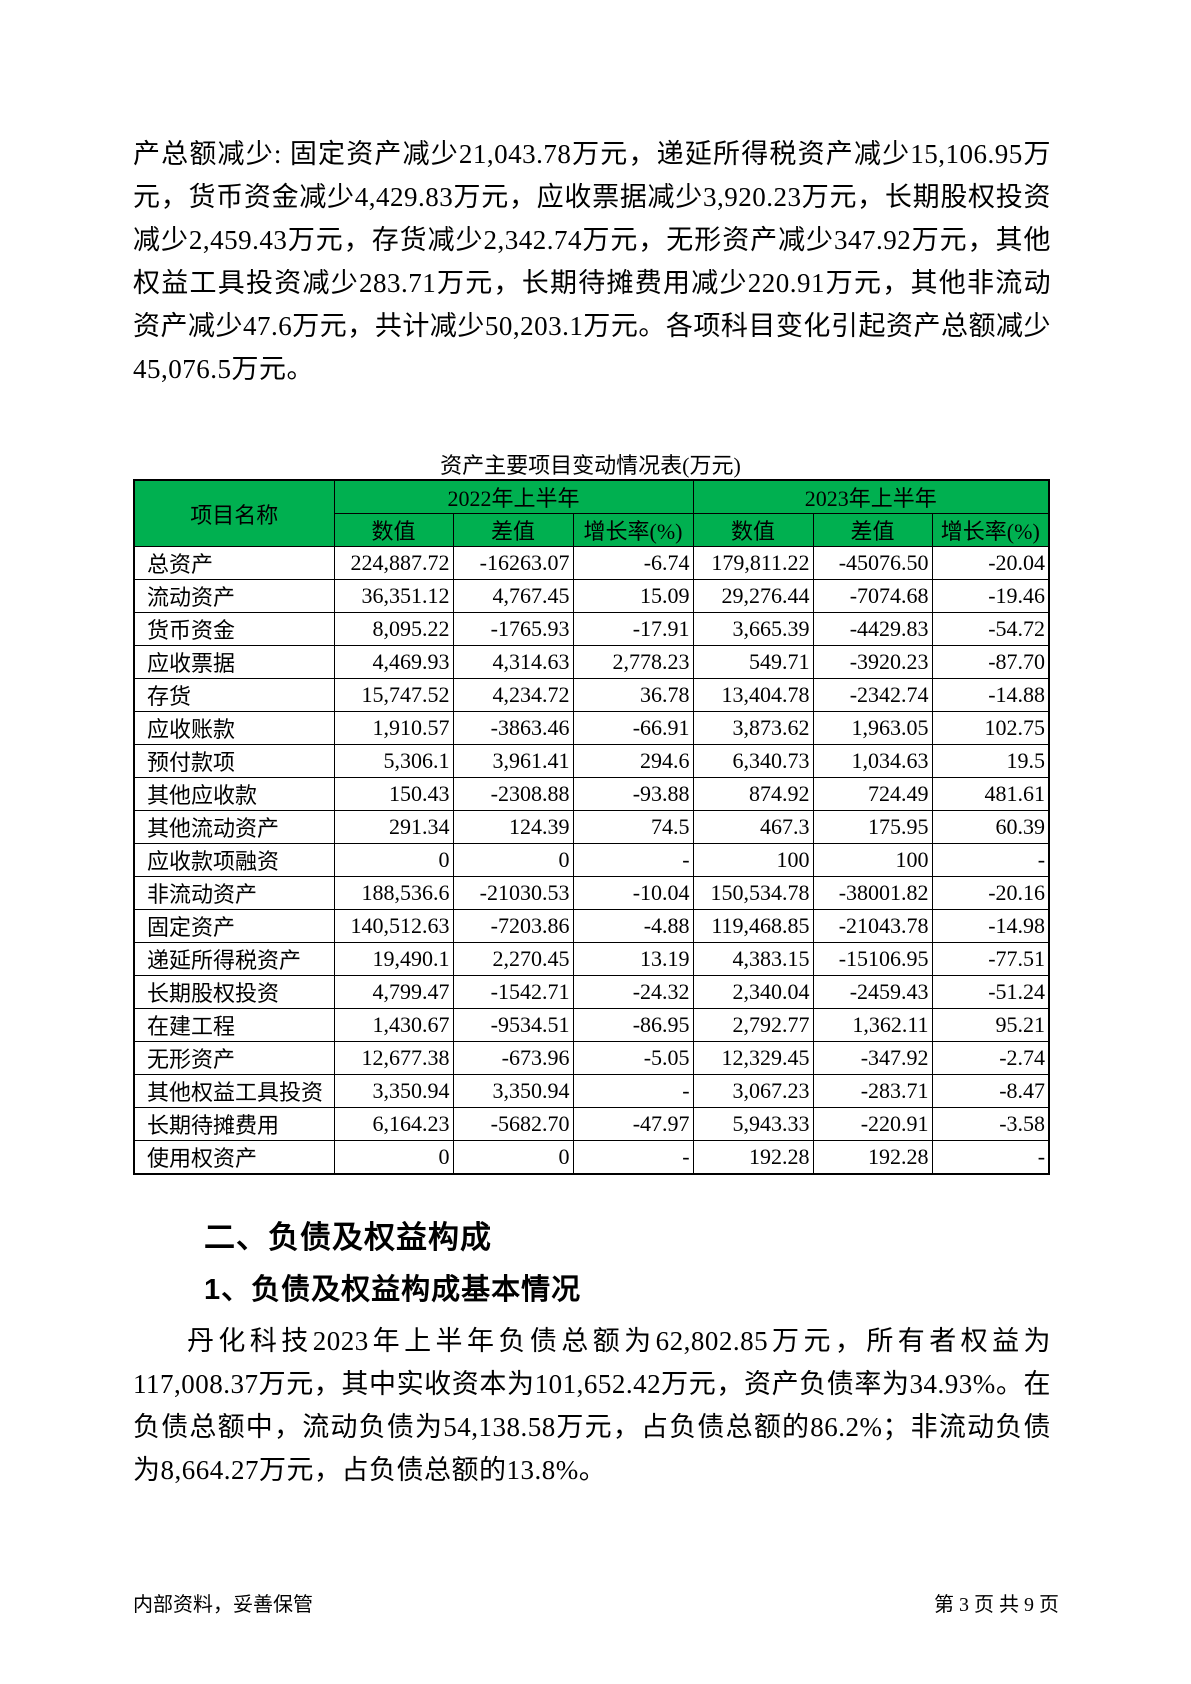  What do you see at coordinates (513, 695) in the screenshot?
I see `value-cell: 4,234.72` at bounding box center [513, 695].